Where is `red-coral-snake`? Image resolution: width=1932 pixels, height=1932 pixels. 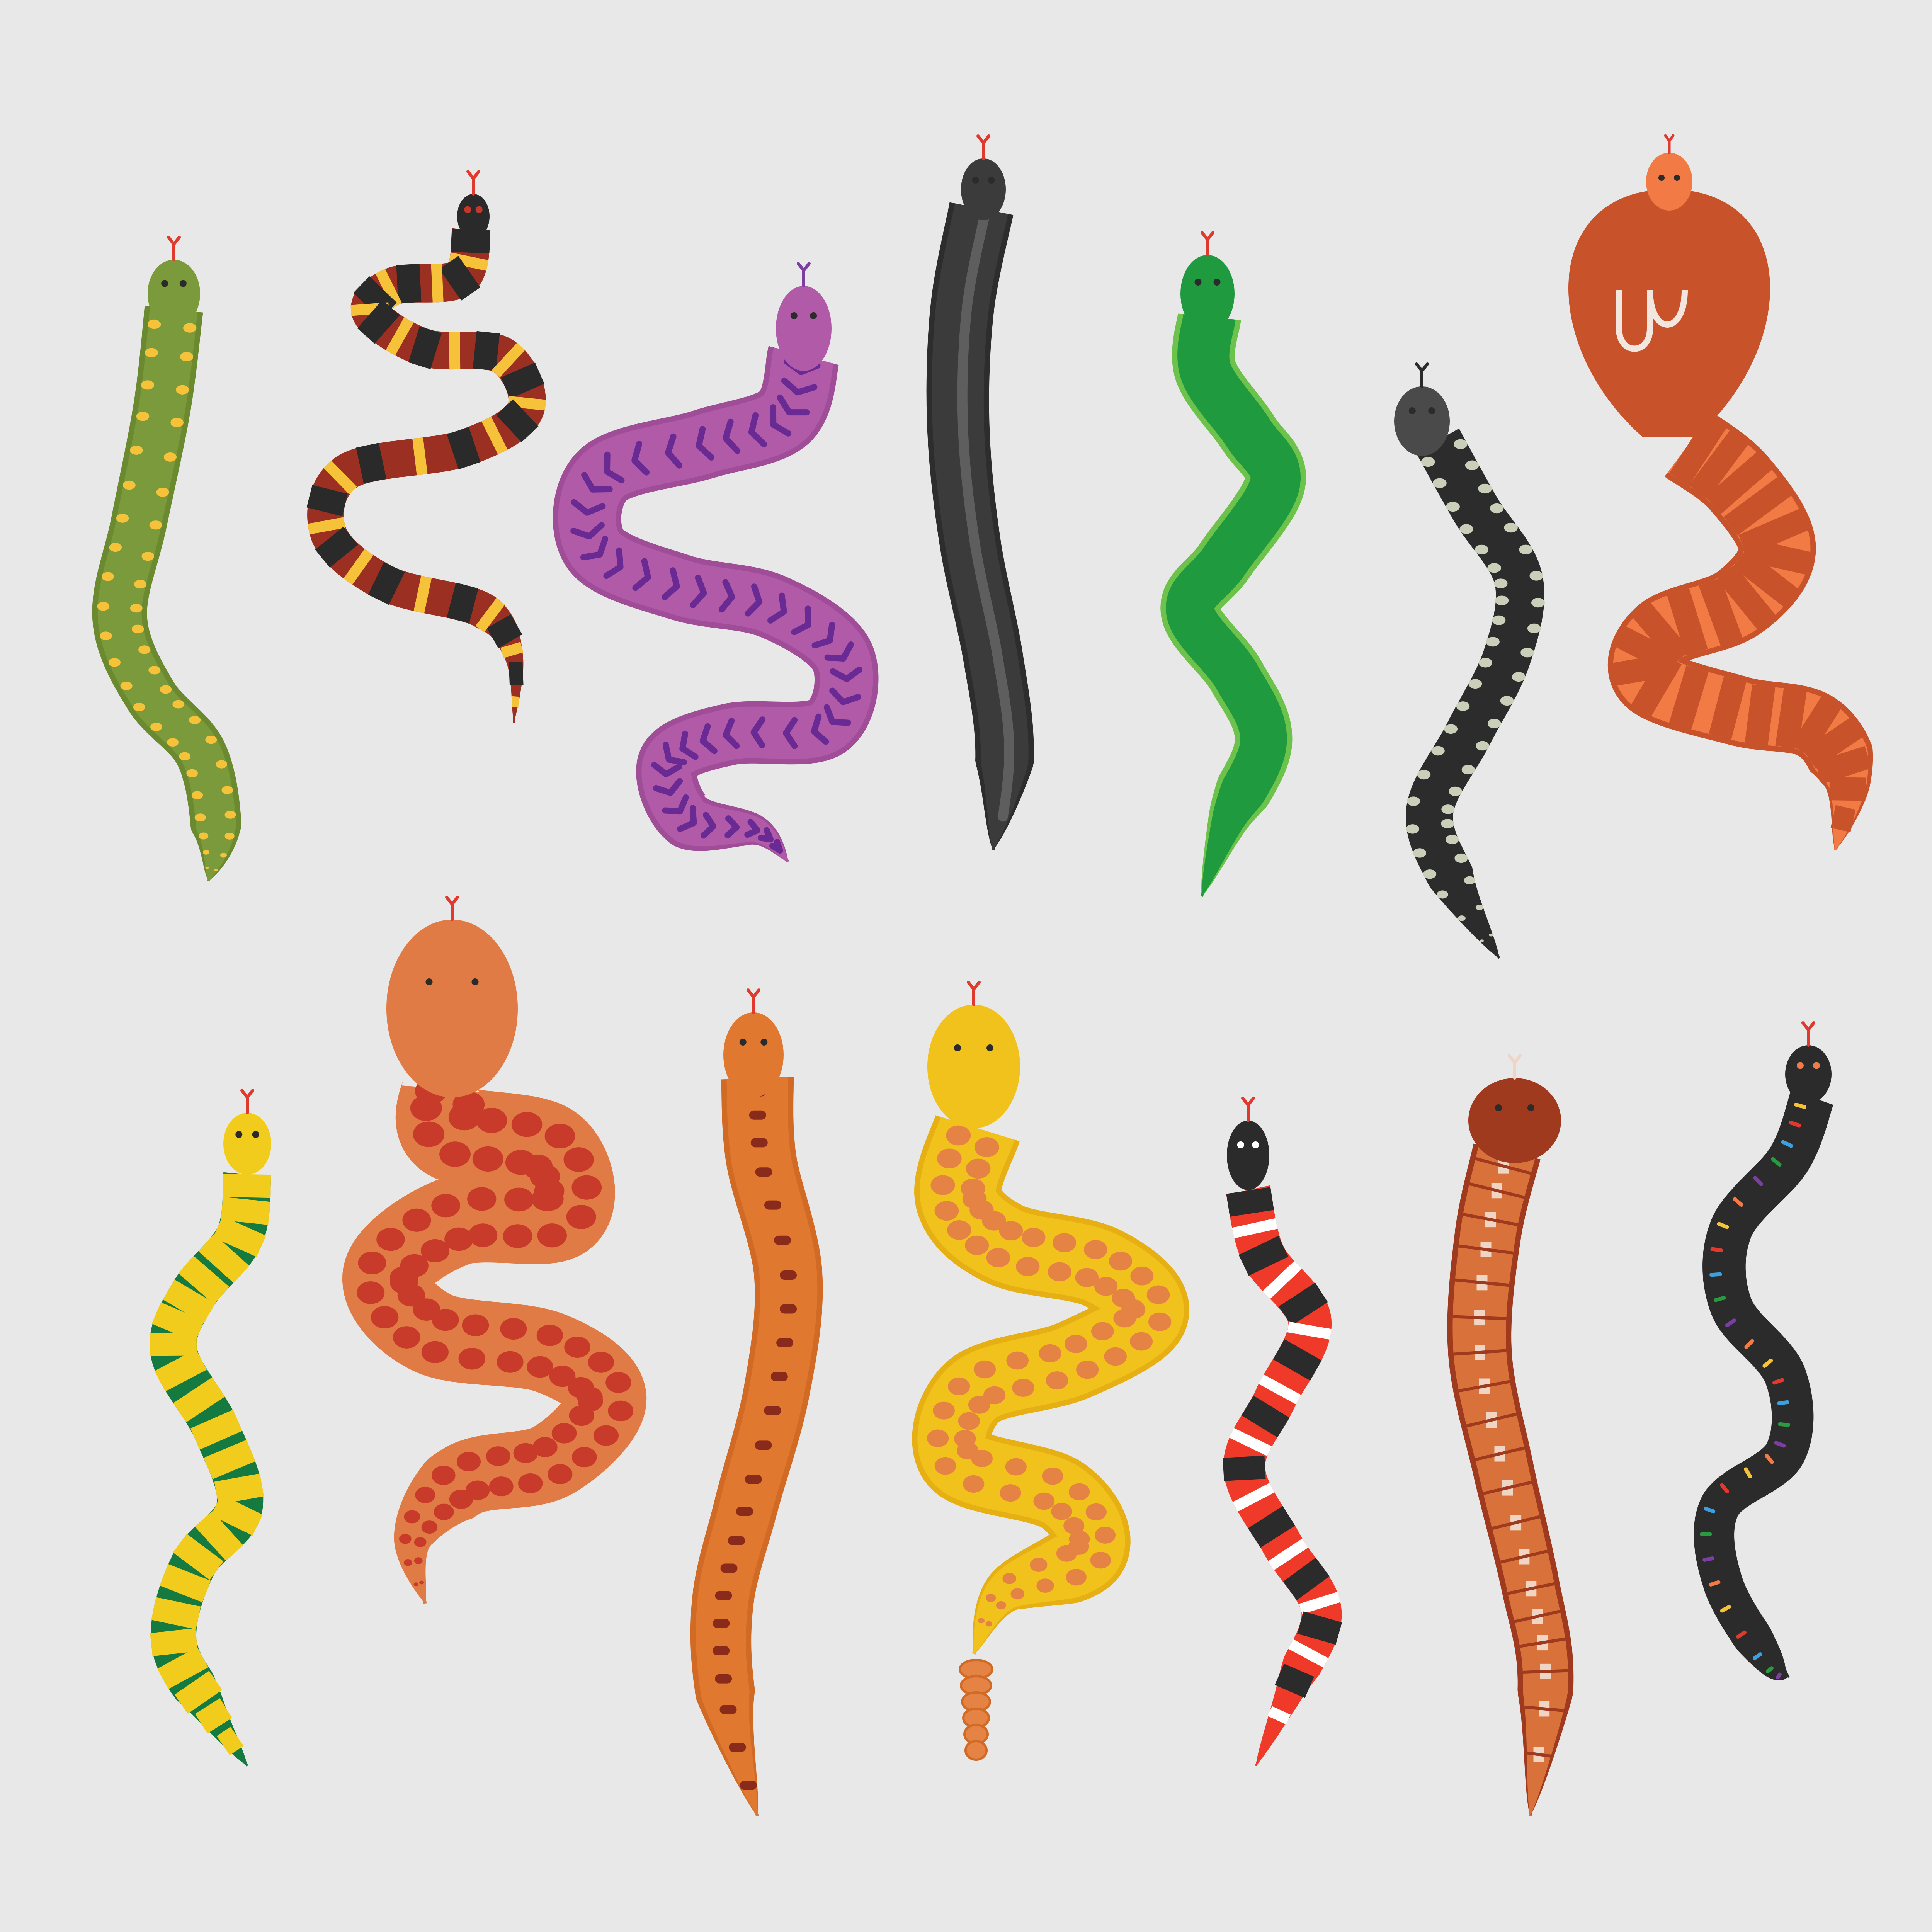 red-coral-snake is located at coordinates (1283, 1432).